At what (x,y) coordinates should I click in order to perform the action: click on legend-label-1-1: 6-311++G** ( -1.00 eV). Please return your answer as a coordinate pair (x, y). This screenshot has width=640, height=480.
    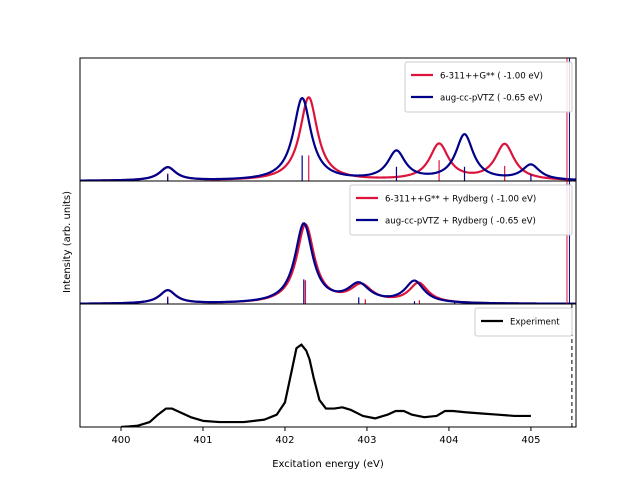
    Looking at the image, I should click on (491, 77).